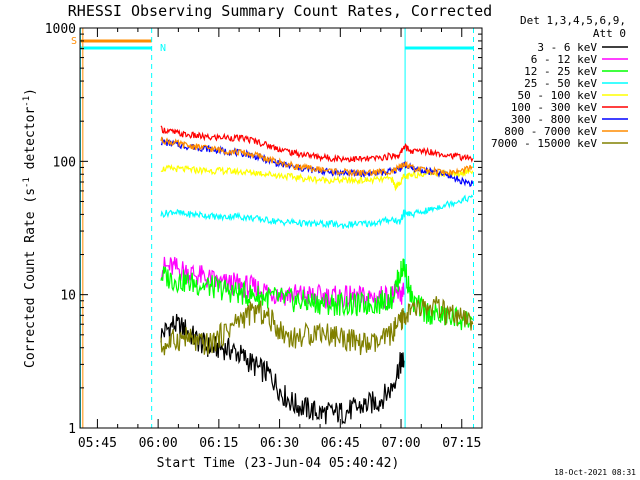 The image size is (640, 480). Describe the element at coordinates (550, 131) in the screenshot. I see `legend-label-8: 800 - 7000 keV` at that location.